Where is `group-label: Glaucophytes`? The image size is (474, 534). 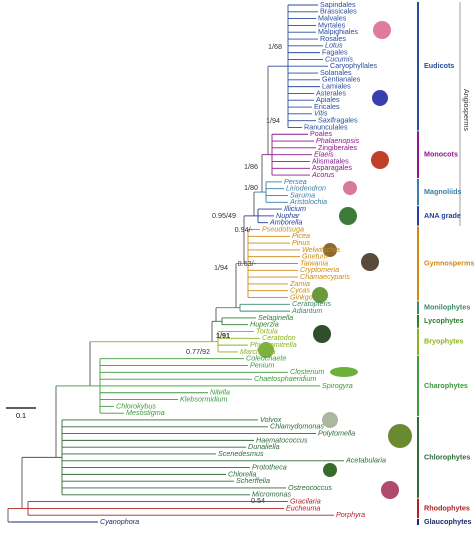 group-label: Glaucophytes is located at coordinates (448, 521).